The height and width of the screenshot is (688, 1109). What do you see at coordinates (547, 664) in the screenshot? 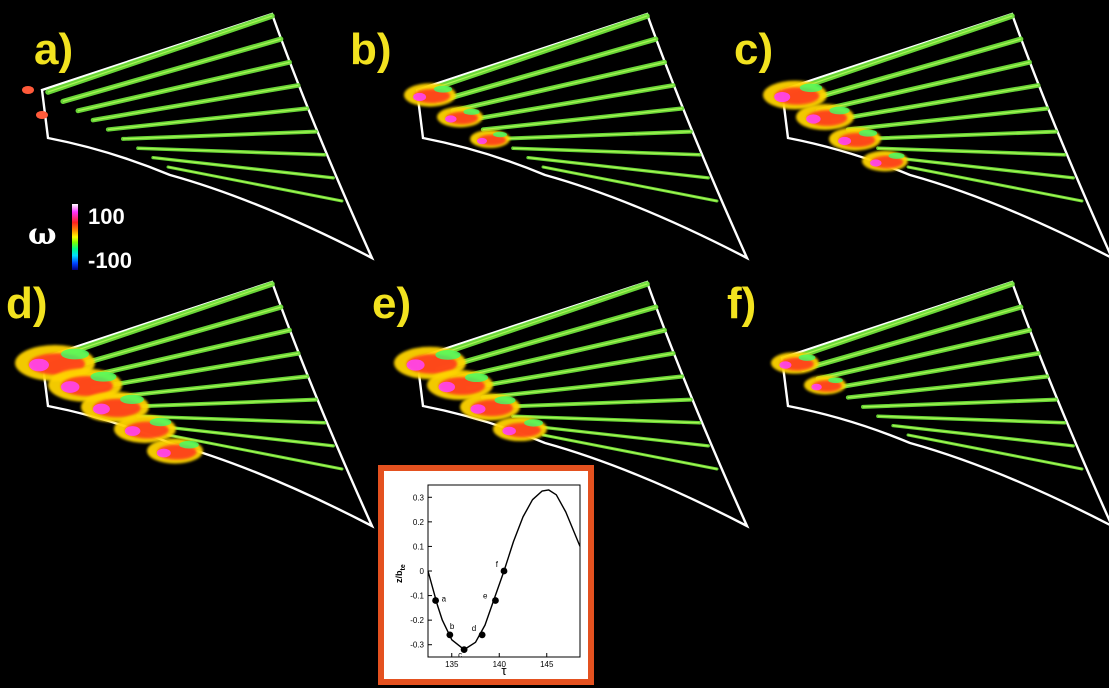
I see `inset-x-tick-label: 145` at bounding box center [547, 664].